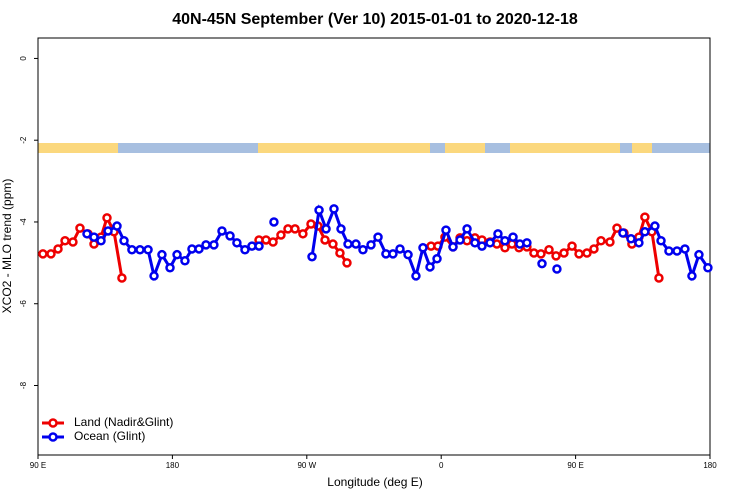 This screenshot has width=750, height=500. Describe the element at coordinates (374, 482) in the screenshot. I see `x-axis-label: Longitude (deg E)` at that location.